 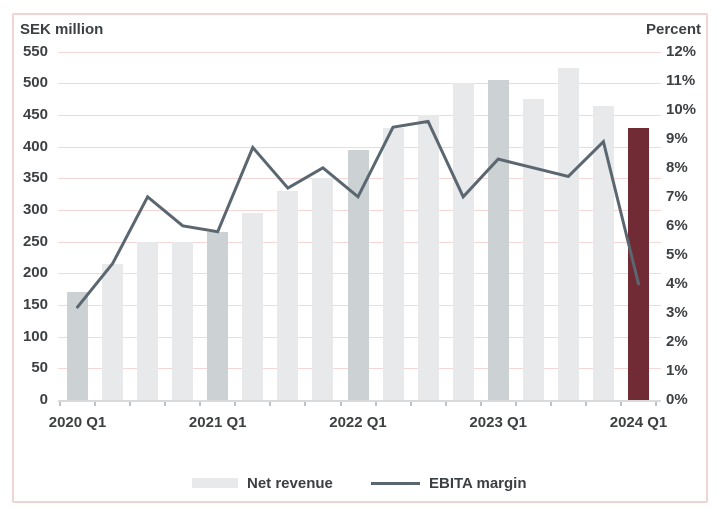 What do you see at coordinates (478, 483) in the screenshot?
I see `legend-label-ebita-margin: EBITA margin` at bounding box center [478, 483].